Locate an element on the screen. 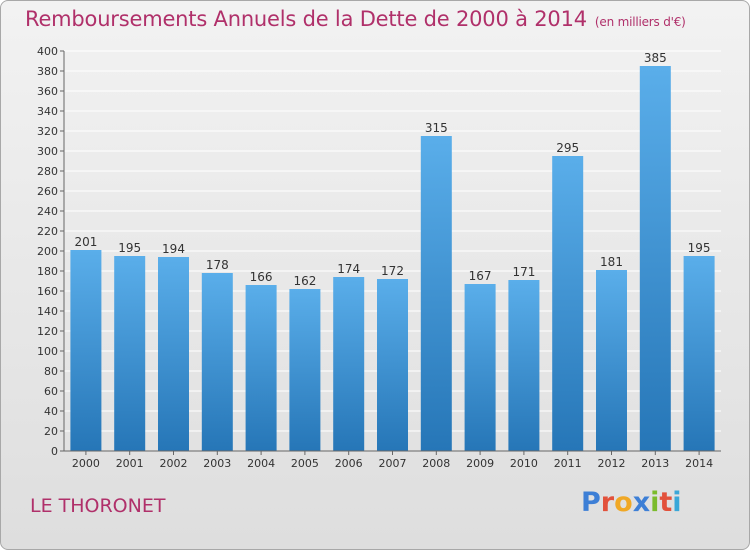 The width and height of the screenshot is (750, 550). y-tick-label: 140 is located at coordinates (47, 311).